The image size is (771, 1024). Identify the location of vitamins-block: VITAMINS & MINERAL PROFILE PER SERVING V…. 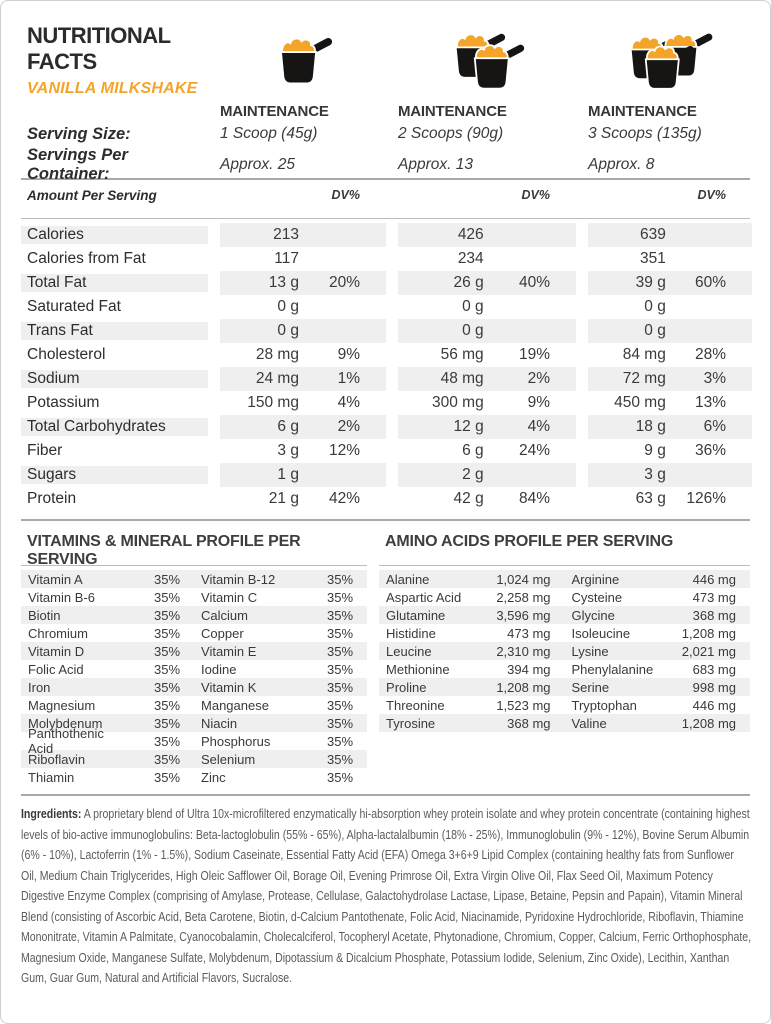
(194, 656).